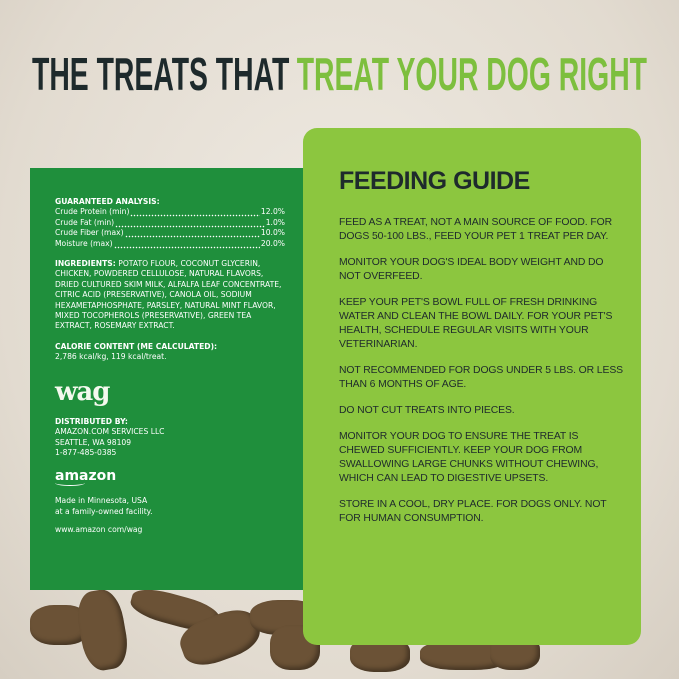  What do you see at coordinates (472, 74) in the screenshot?
I see `headline-part2: TREAT YOUR DOG RIGHT` at bounding box center [472, 74].